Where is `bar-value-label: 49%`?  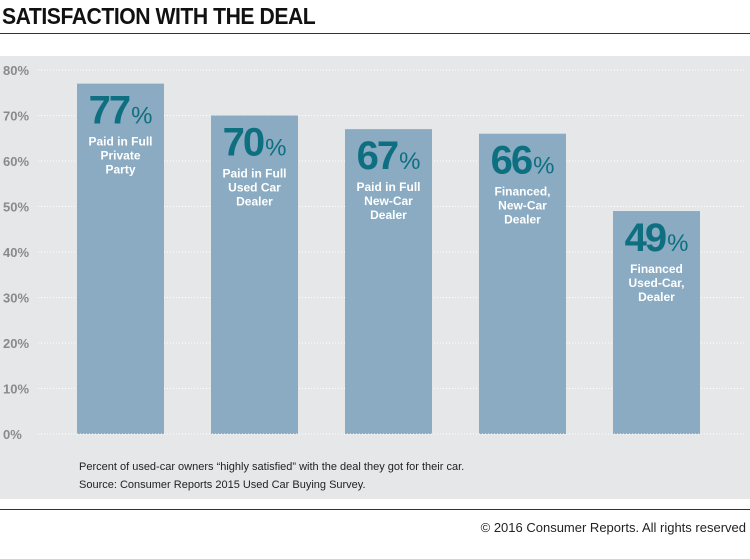
bar-value-label: 49% is located at coordinates (657, 238).